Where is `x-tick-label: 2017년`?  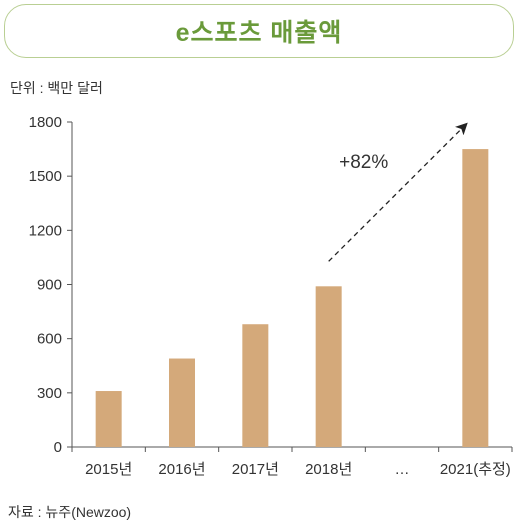 x-tick-label: 2017년 is located at coordinates (255, 469).